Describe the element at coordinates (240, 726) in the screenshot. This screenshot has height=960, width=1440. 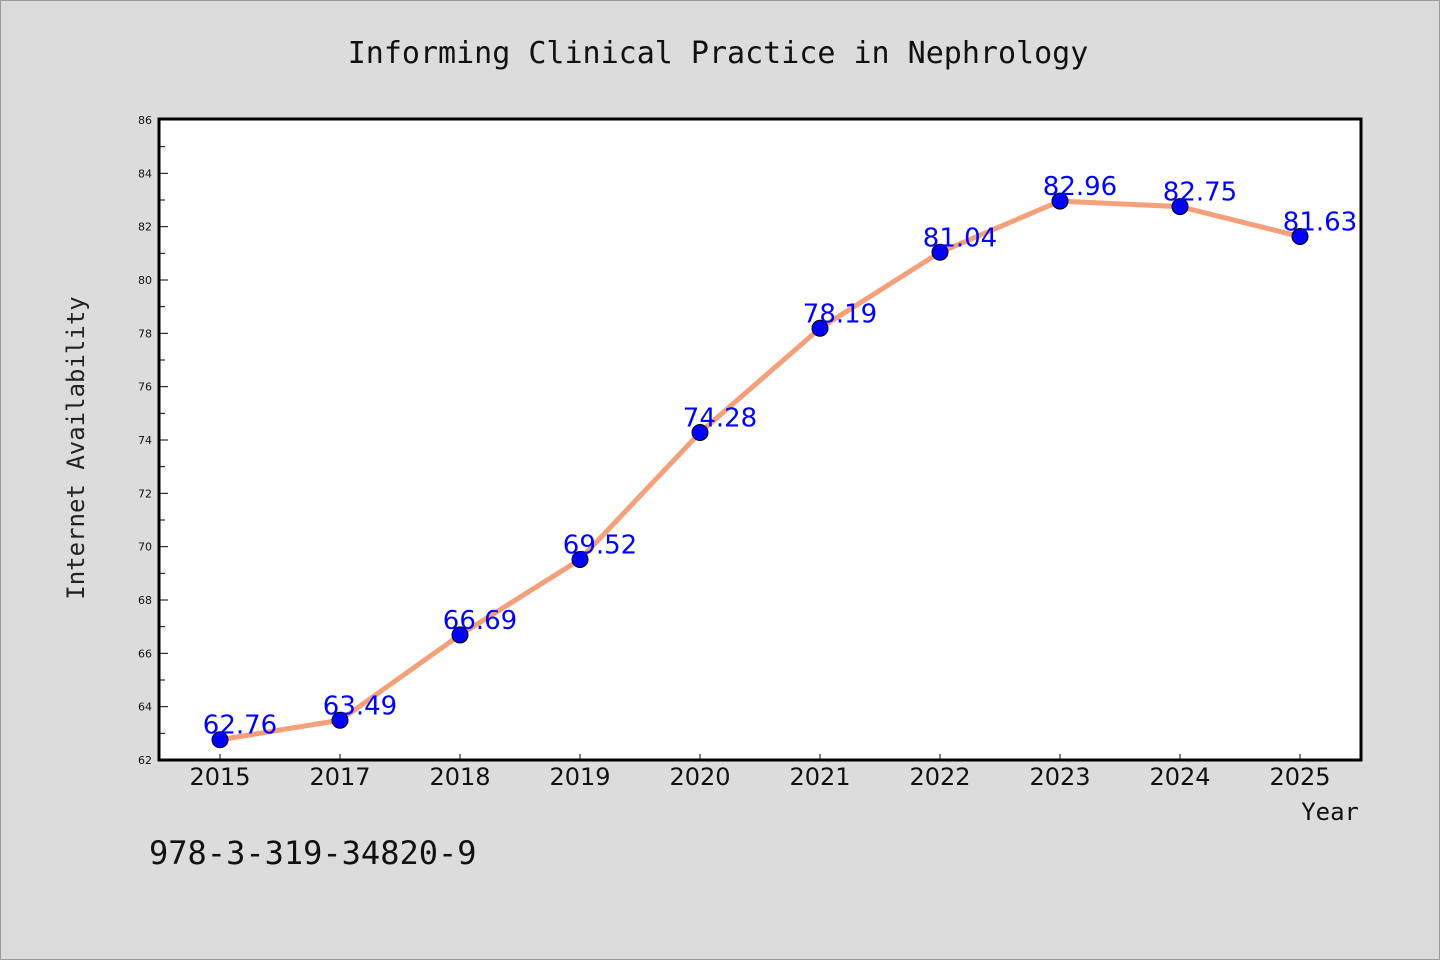
I see `data-label: 62.76` at that location.